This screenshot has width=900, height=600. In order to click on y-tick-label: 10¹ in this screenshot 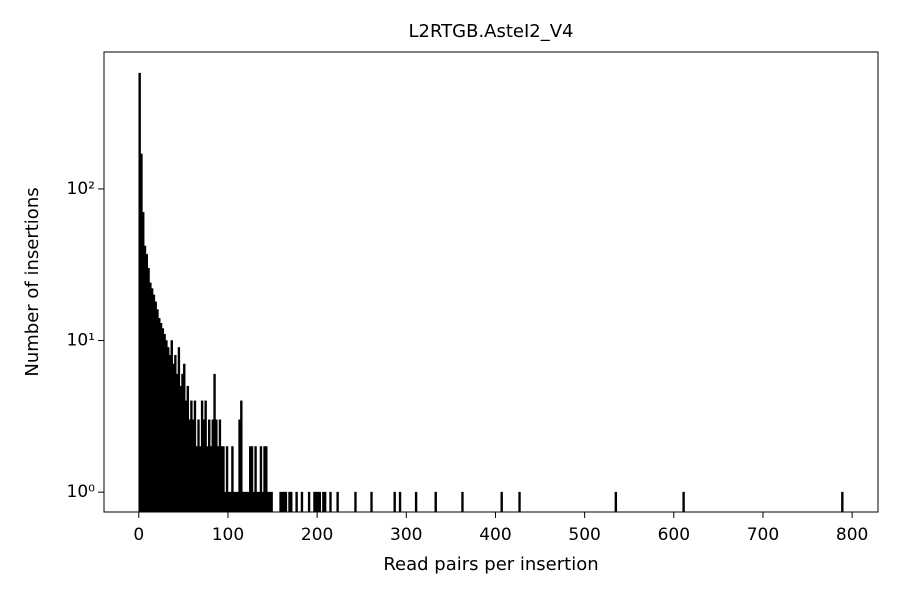, I will do `click(81, 341)`.